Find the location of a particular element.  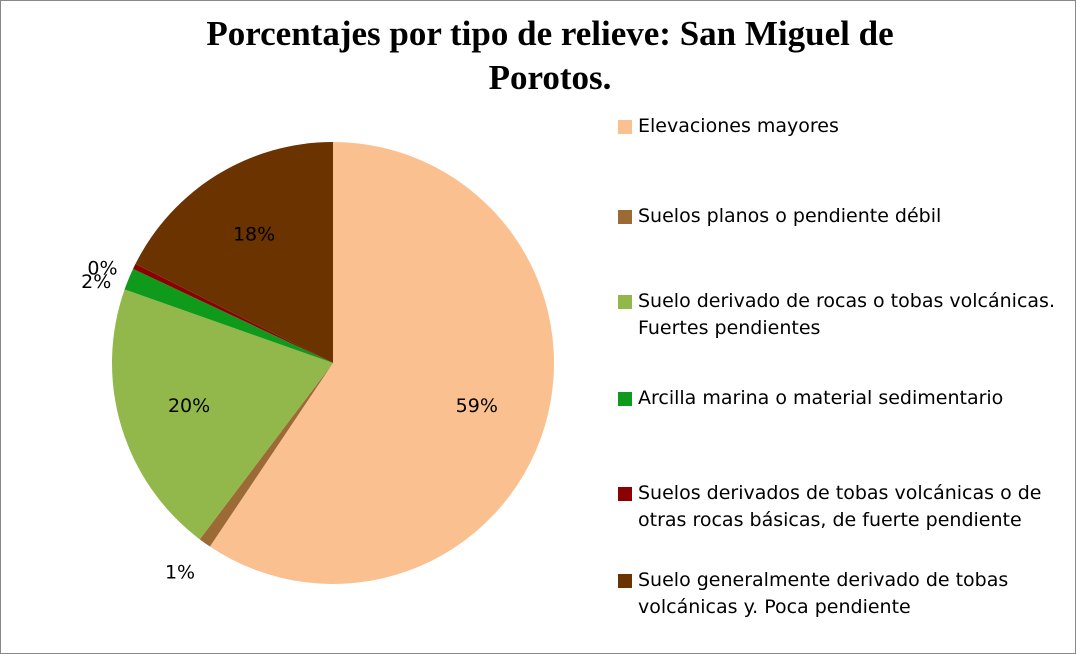

legend-item: Suelos planos o pendiente débil is located at coordinates (838, 216).